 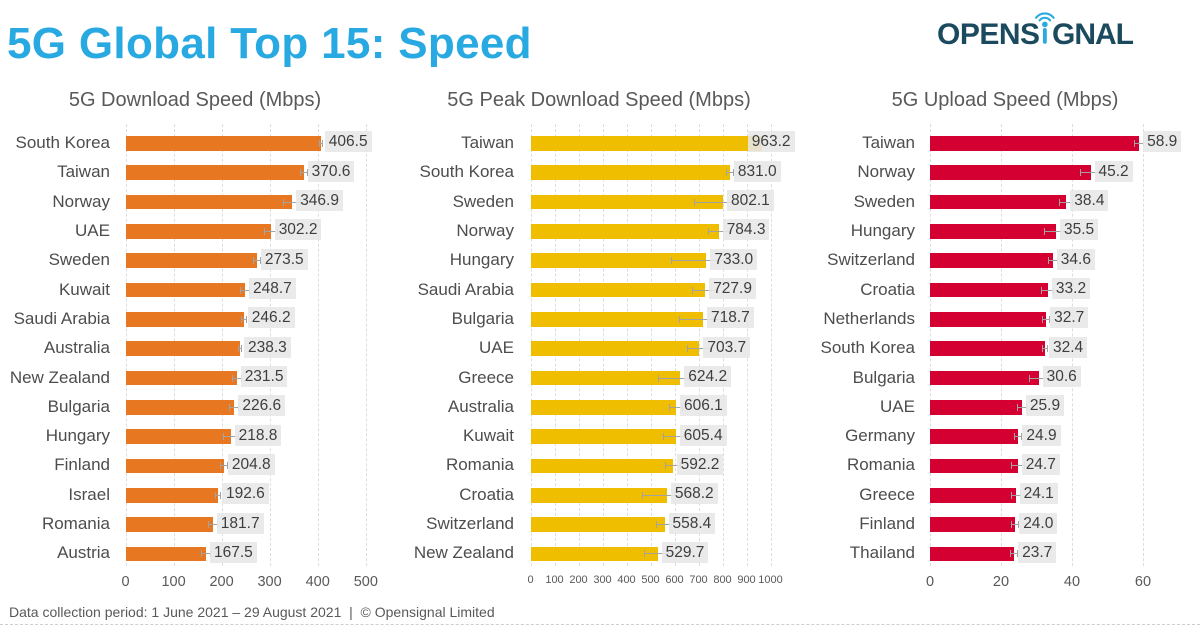 I want to click on svg-text: OPENS, so click(x=988, y=33).